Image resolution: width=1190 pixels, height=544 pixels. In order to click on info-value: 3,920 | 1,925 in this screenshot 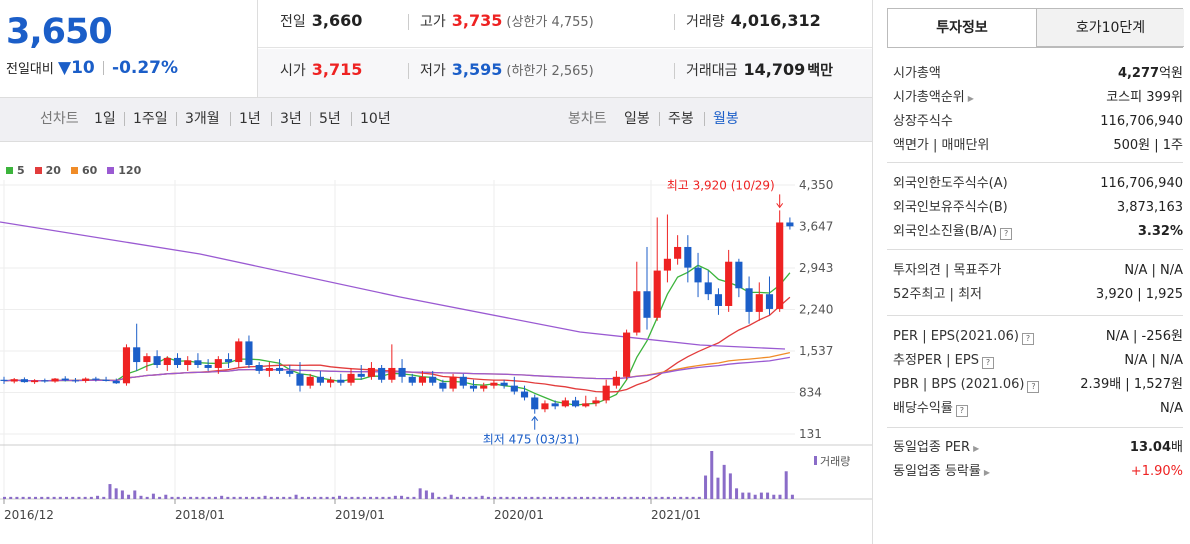, I will do `click(1139, 295)`.